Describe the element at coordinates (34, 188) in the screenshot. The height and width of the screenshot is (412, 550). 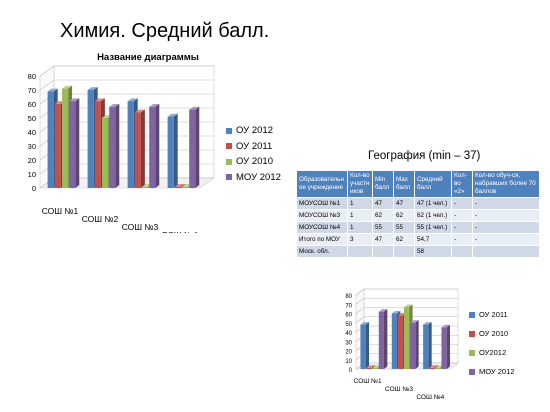
I see `y-tick-label: 0` at that location.